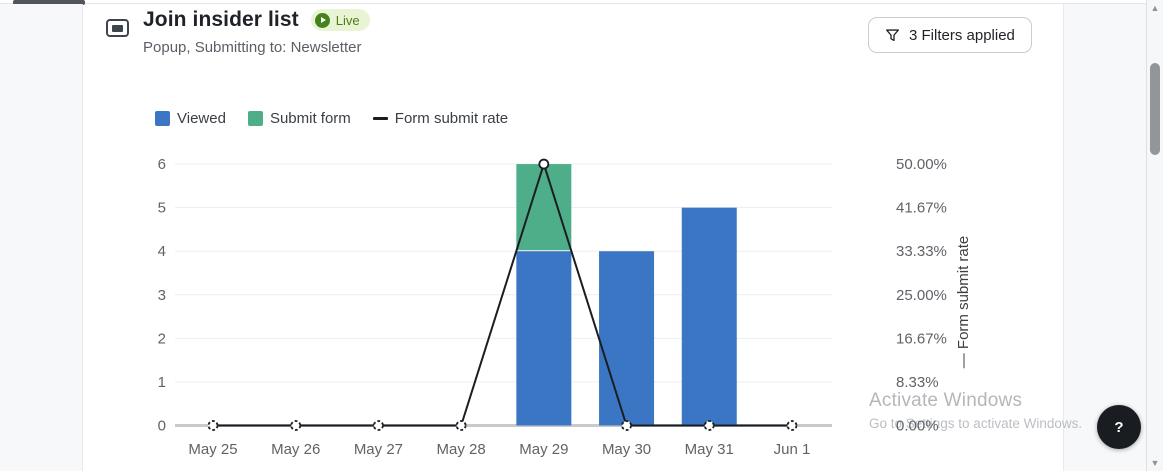 The width and height of the screenshot is (1163, 471). What do you see at coordinates (451, 118) in the screenshot?
I see `legend-label-form-submit-rate: Form submit rate` at bounding box center [451, 118].